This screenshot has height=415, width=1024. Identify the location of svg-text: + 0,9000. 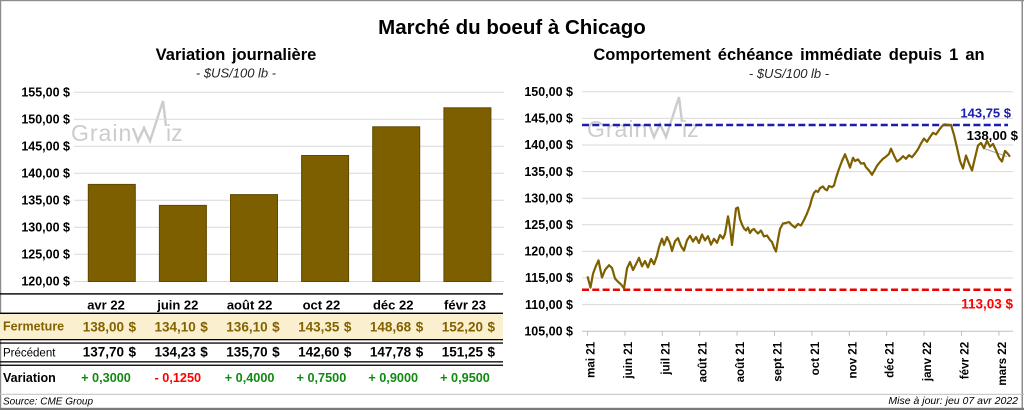
(393, 378).